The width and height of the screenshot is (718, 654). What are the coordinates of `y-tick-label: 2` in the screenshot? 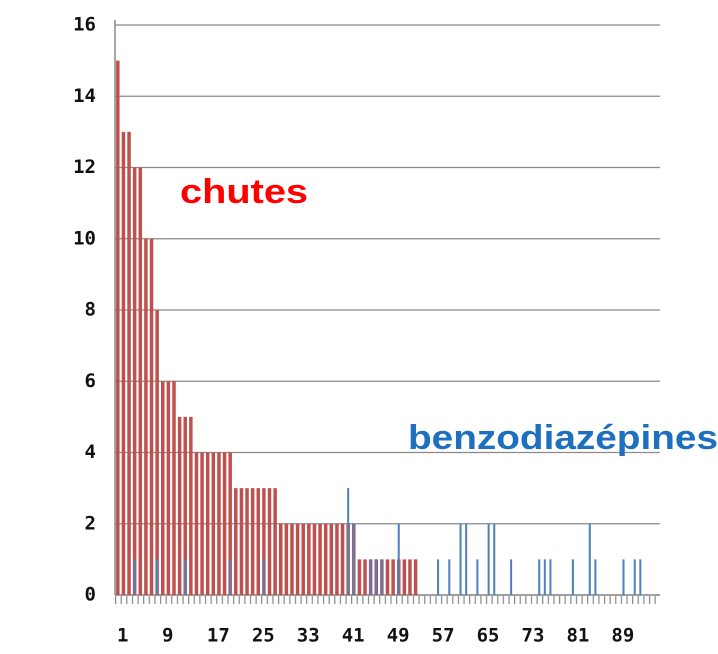 It's located at (90, 523).